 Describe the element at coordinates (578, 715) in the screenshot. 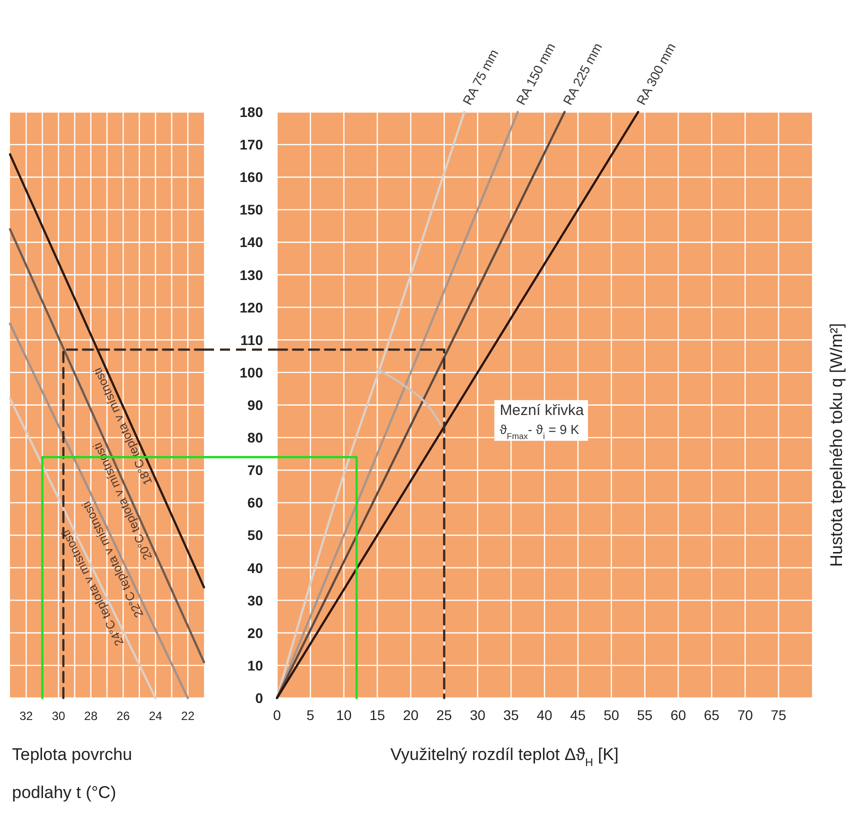

I see `x-tick-label: 45` at that location.